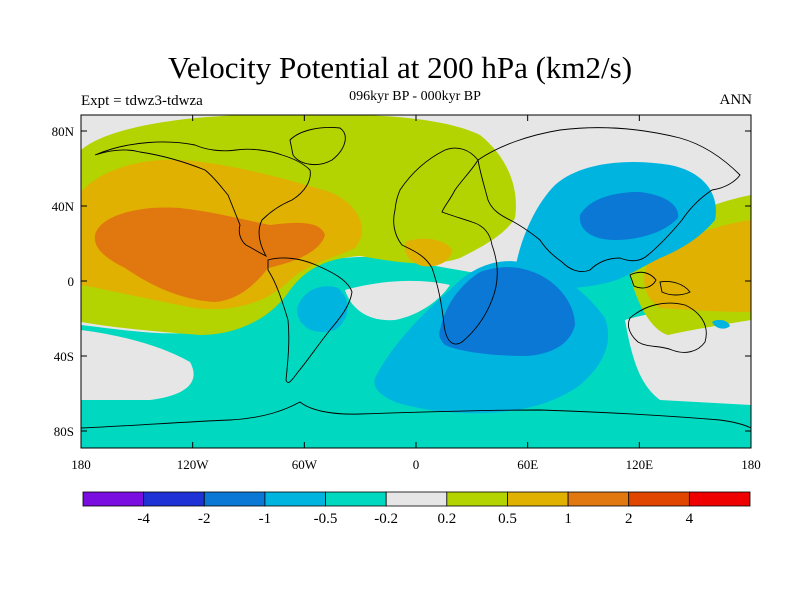 This screenshot has height=600, width=800. I want to click on map-subtitle: 096kyr BP - 000kyr BP, so click(415, 96).